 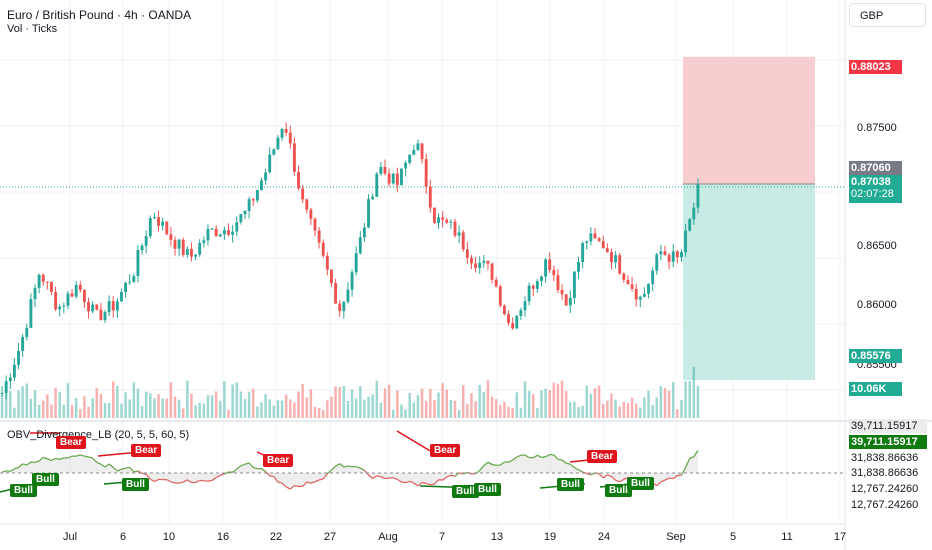 I want to click on position-target-zone, so click(x=749, y=120).